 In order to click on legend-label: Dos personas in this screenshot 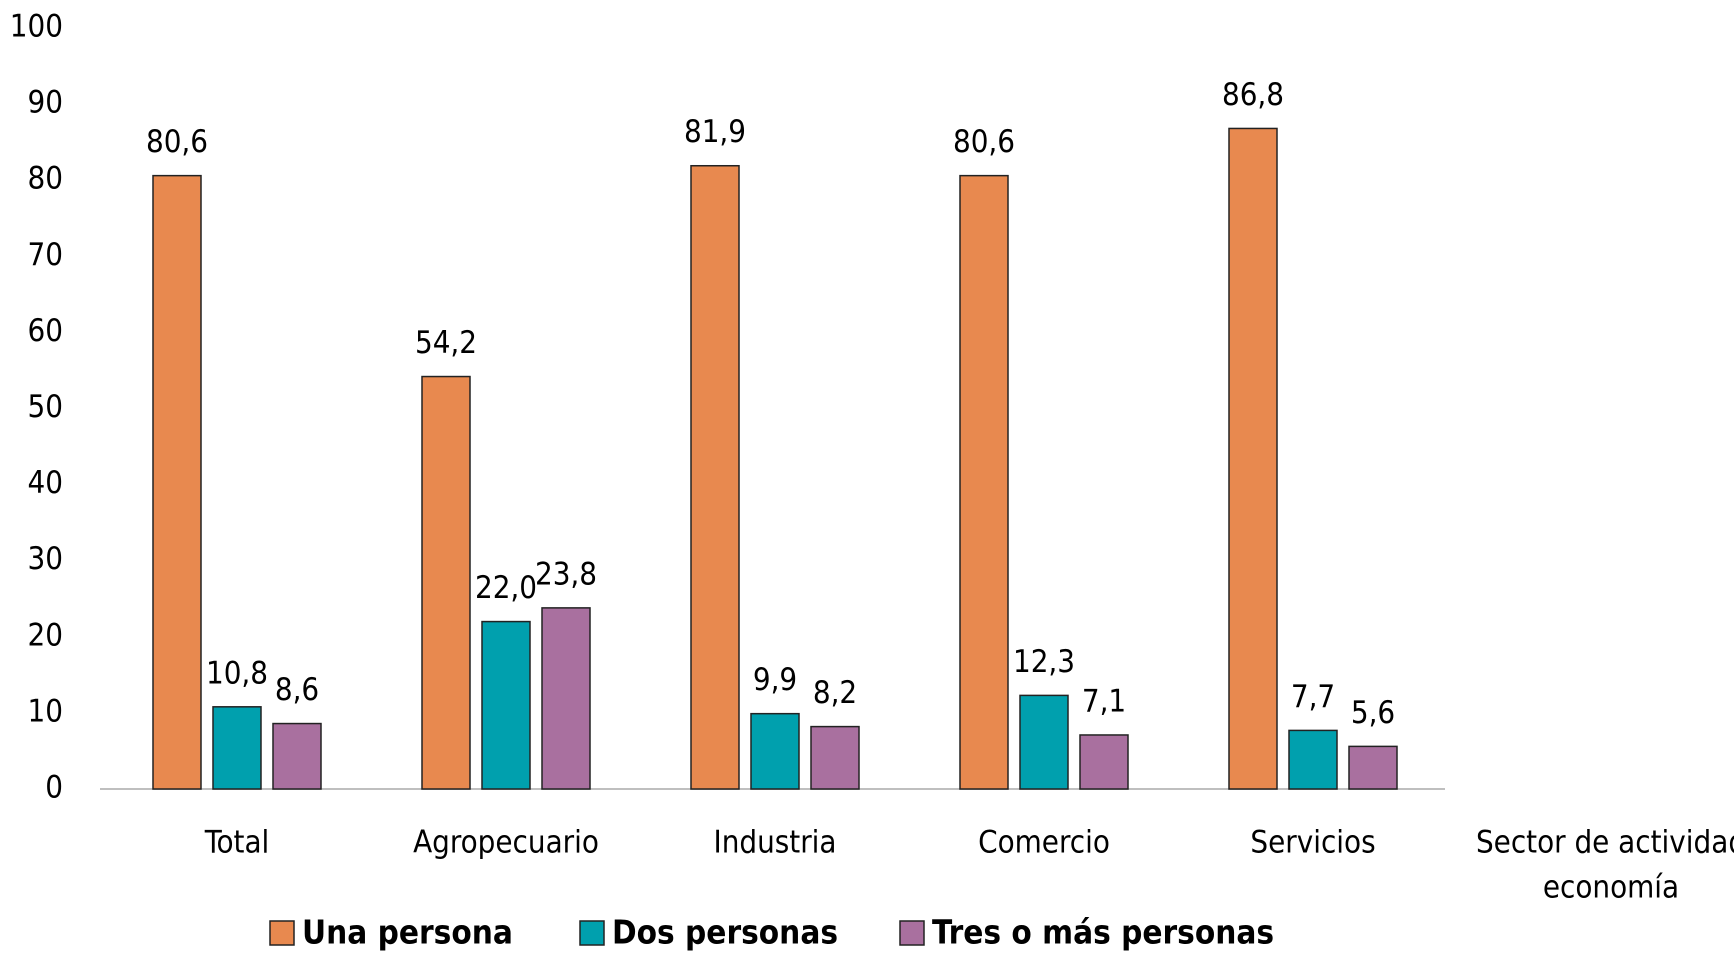, I will do `click(725, 932)`.